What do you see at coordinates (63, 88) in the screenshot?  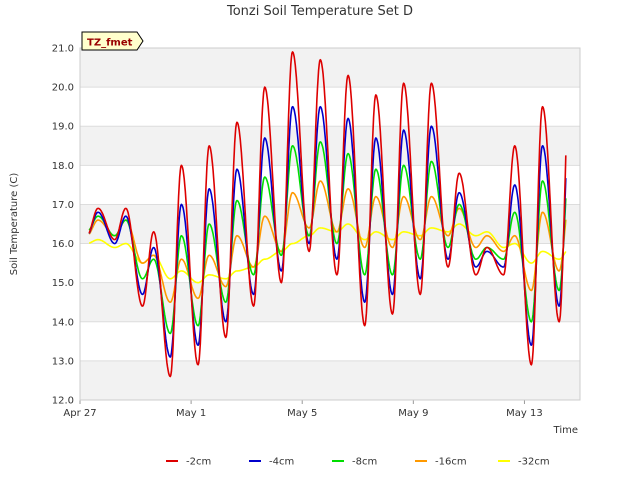 I see `y-tick-label: 20.0` at bounding box center [63, 88].